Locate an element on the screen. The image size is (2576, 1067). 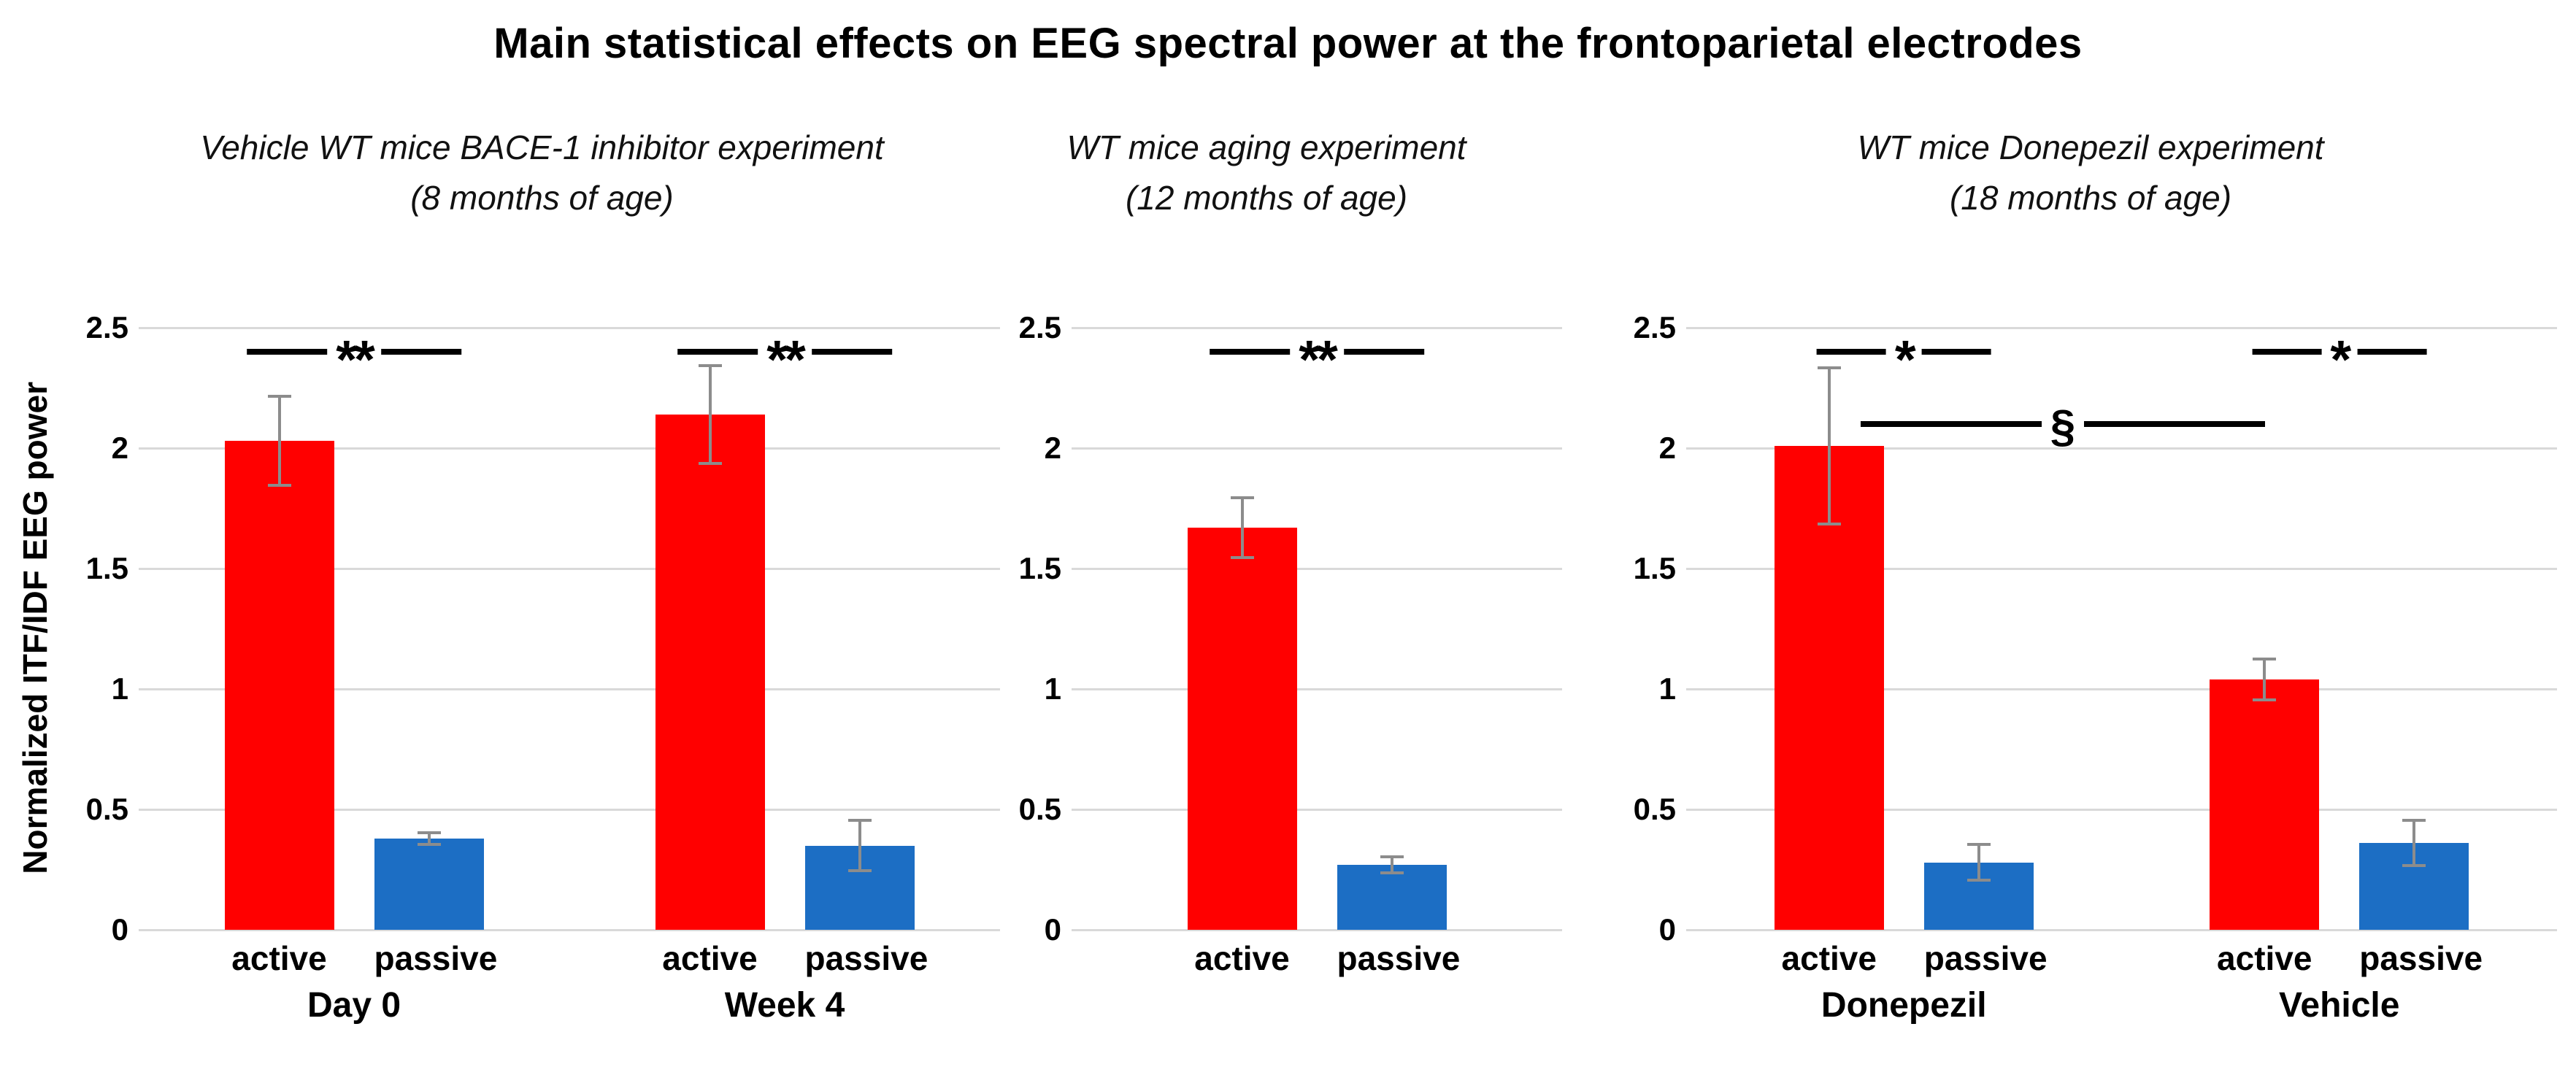
chart-area: 0 0.5 1 1.5 2 2.5 ** is located at coordinates (1266, 628).